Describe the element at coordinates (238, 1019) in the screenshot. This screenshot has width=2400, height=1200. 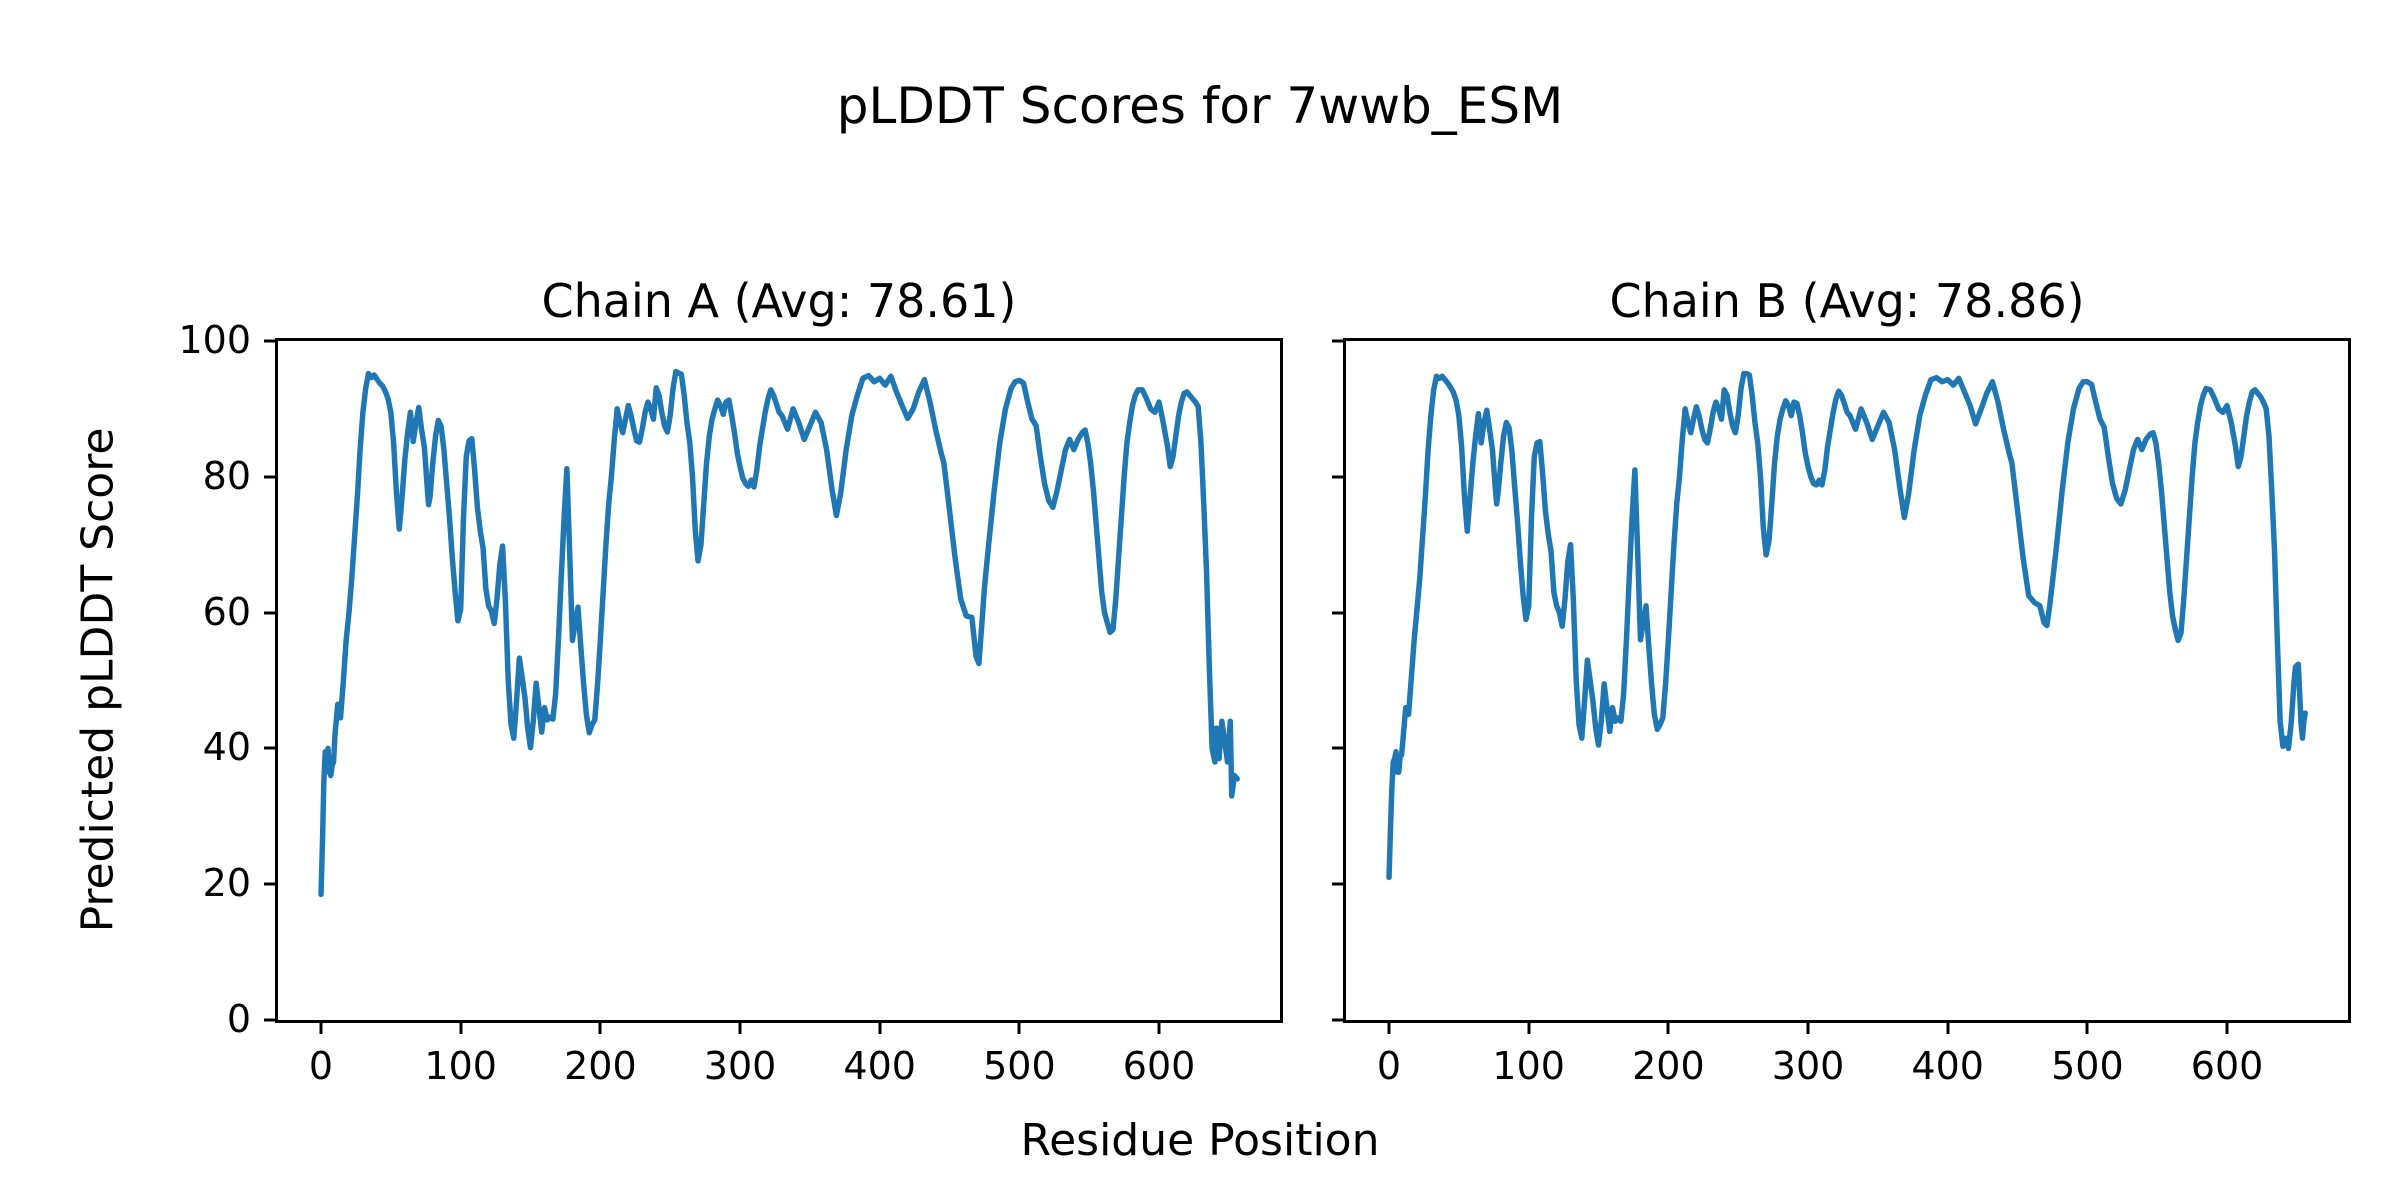
I see `y-tick-label: 0` at that location.